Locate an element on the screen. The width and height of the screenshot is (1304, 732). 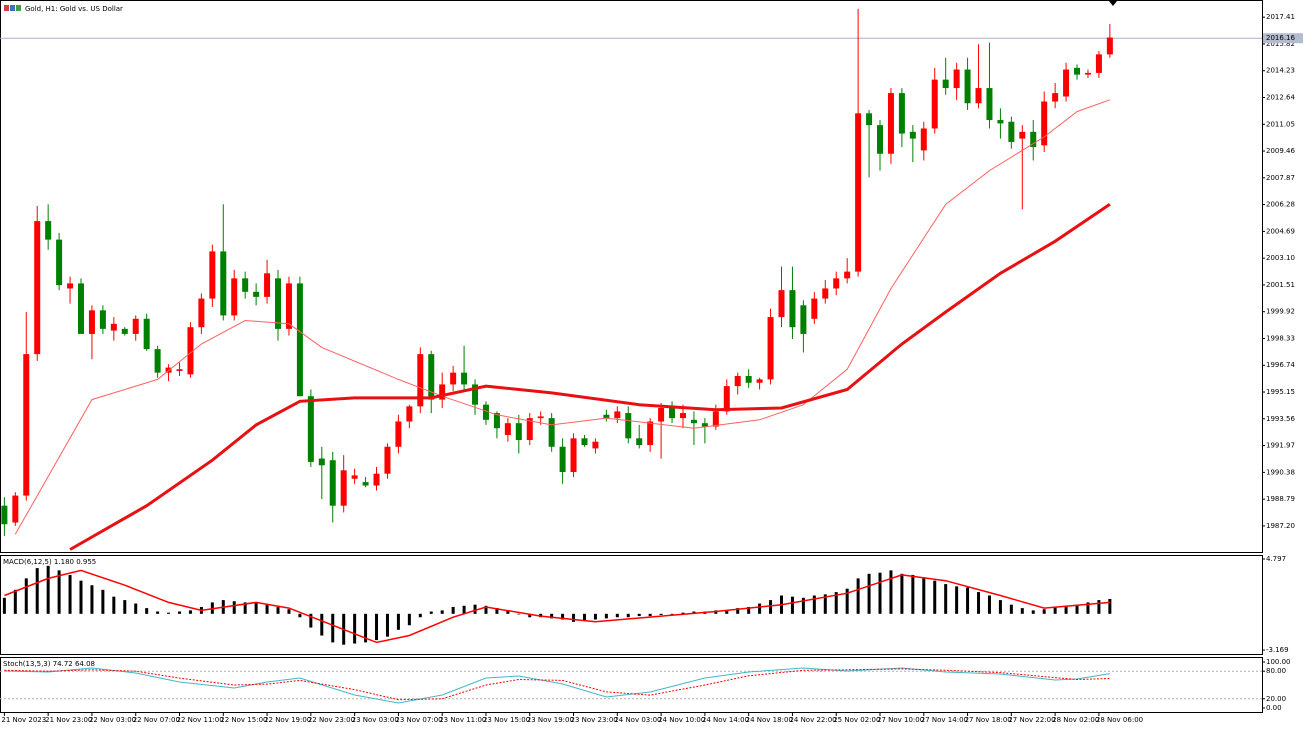
y-tick-label: 2007.87 is located at coordinates (1280, 178).